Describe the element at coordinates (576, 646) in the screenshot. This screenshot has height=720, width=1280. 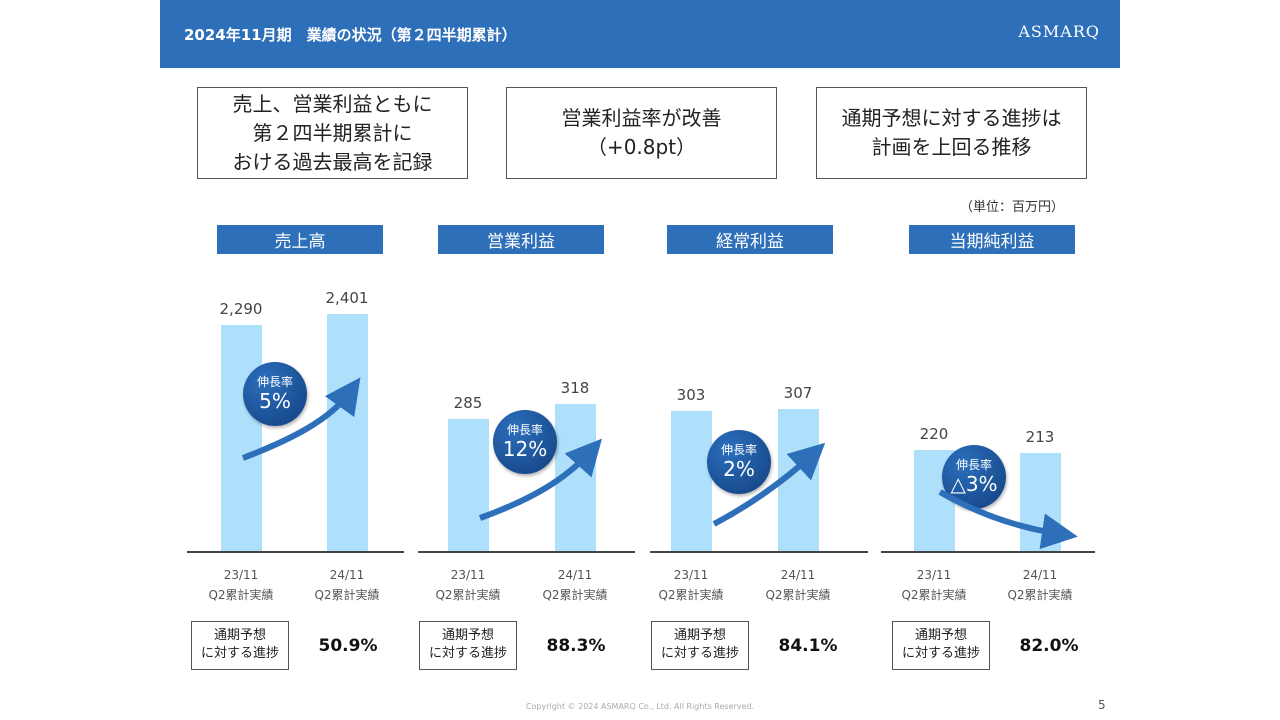
I see `progress-value: 88.3%` at that location.